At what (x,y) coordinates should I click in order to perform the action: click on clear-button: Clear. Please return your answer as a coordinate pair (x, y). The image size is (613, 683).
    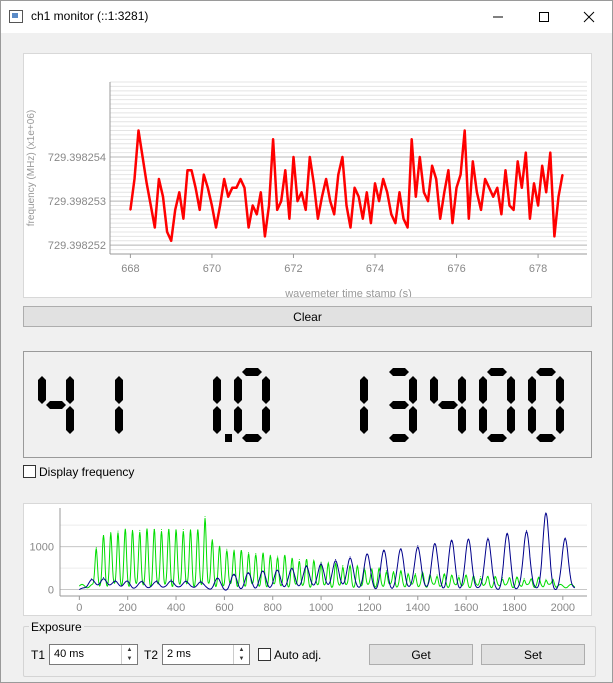
    Looking at the image, I should click on (307, 316).